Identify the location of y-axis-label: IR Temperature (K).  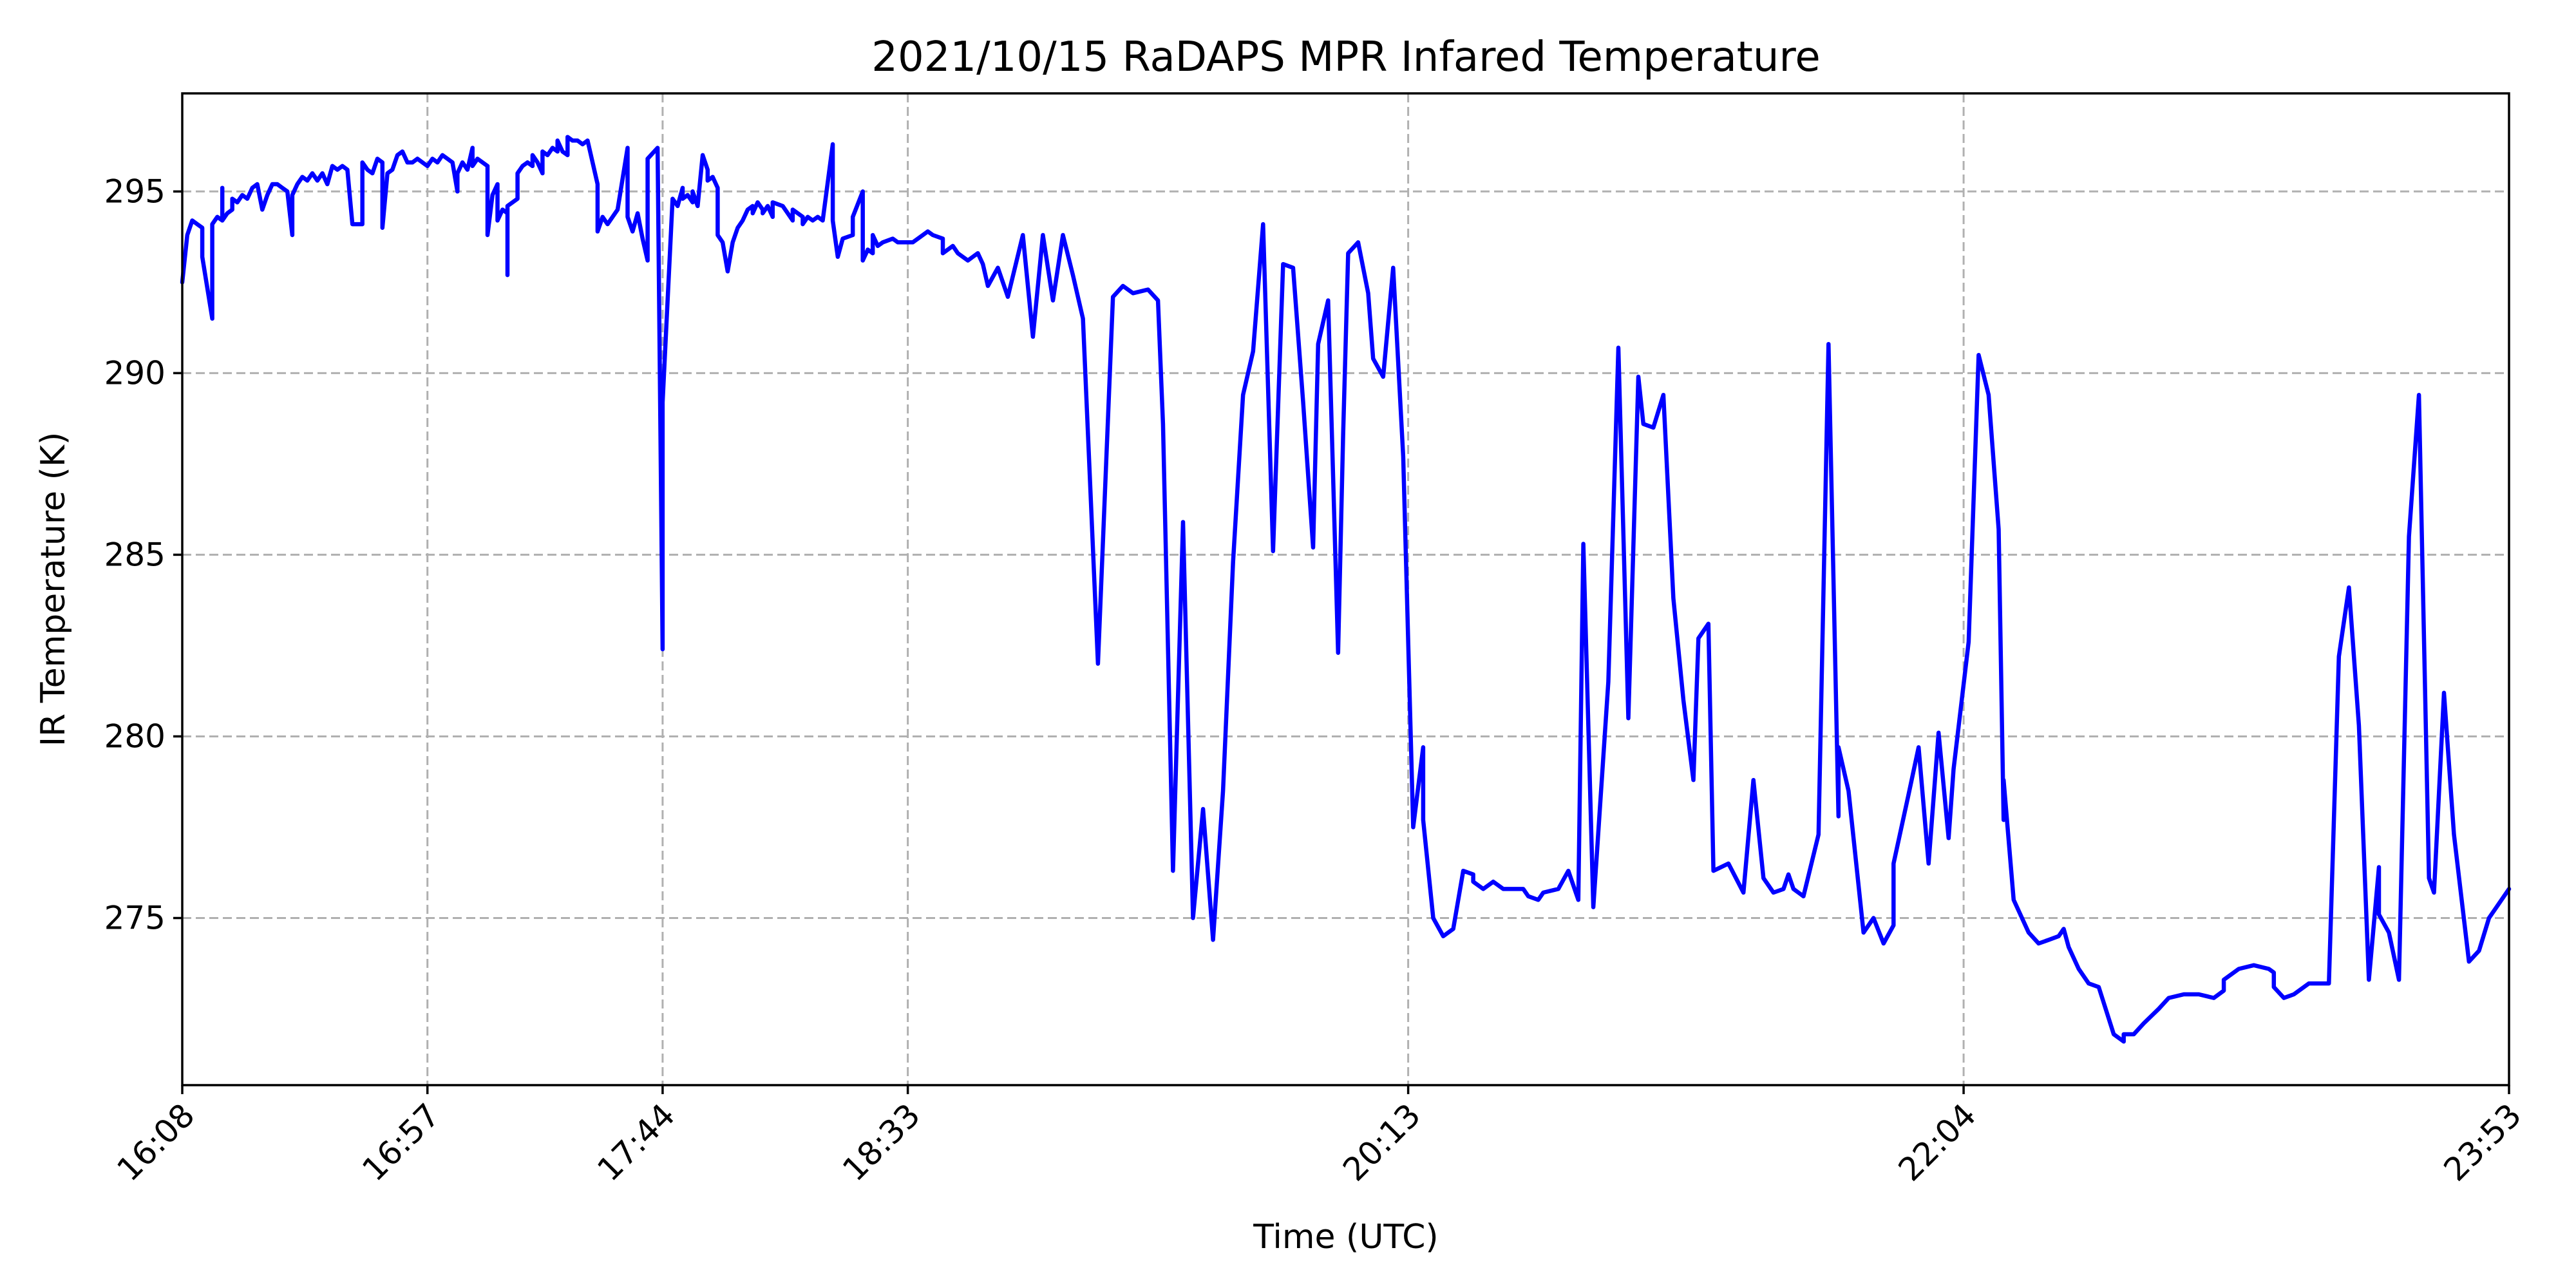
(54, 589).